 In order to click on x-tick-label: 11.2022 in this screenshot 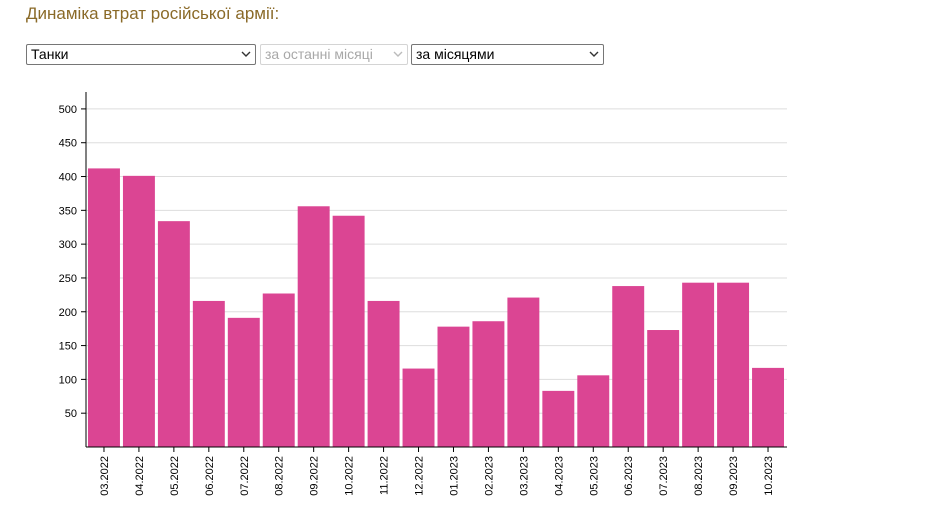, I will do `click(385, 475)`.